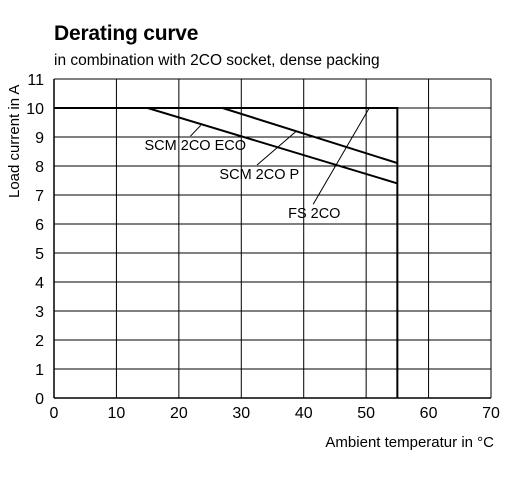 The width and height of the screenshot is (510, 482). Describe the element at coordinates (409, 442) in the screenshot. I see `x-axis-label: Ambient temperatur in °C` at that location.